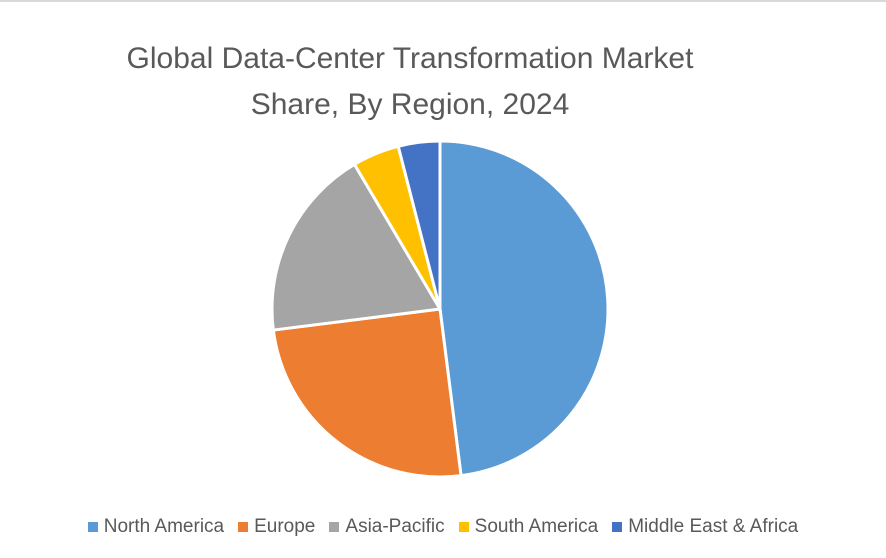 The width and height of the screenshot is (886, 558). I want to click on legend-item-asia-pacific: Asia-Pacific, so click(387, 527).